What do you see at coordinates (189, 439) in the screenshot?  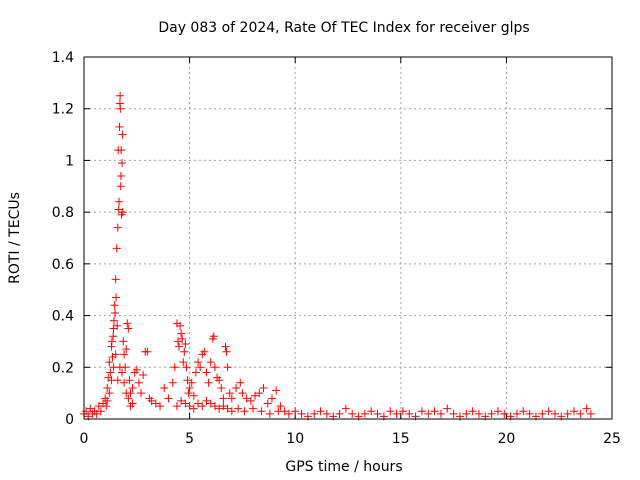 I see `x-tick-label: 5` at bounding box center [189, 439].